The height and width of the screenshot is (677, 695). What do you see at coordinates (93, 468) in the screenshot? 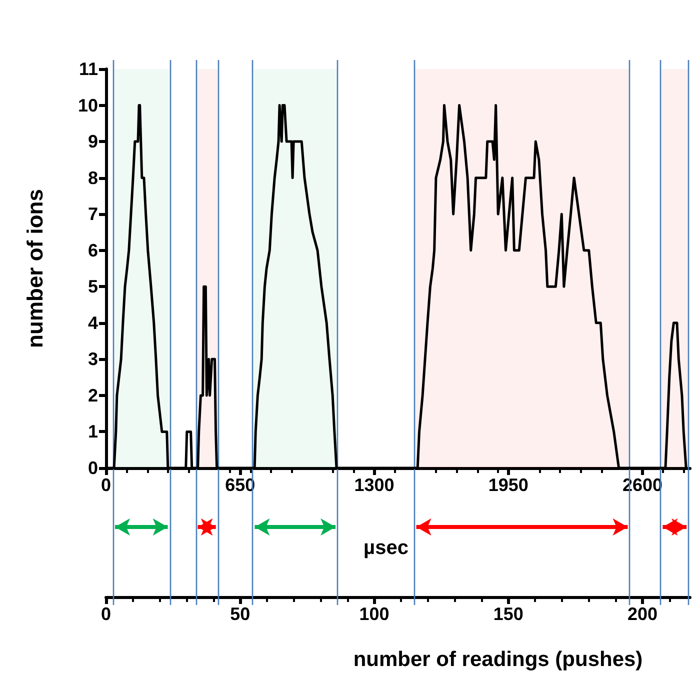
I see `y-tick-label: 0` at bounding box center [93, 468].